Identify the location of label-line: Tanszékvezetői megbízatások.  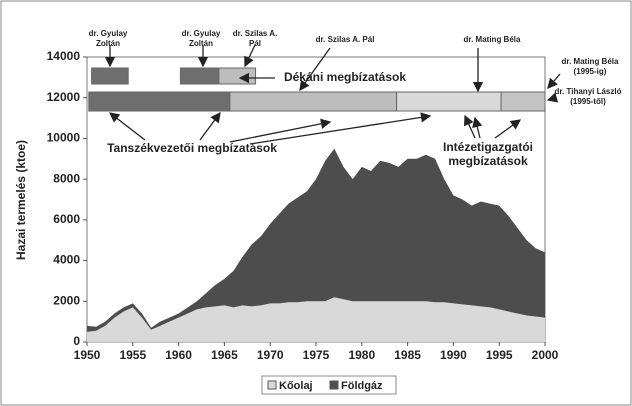
(192, 148).